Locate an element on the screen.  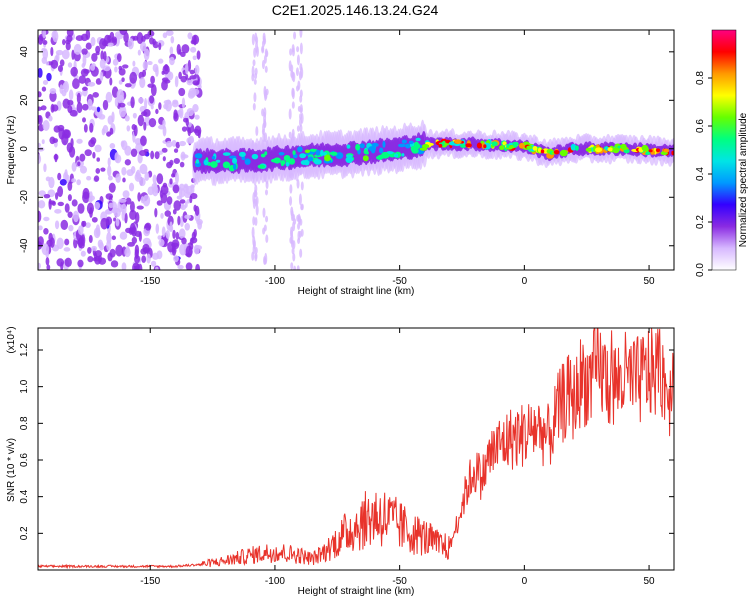
y-tick-label: 0.8 is located at coordinates (24, 423).